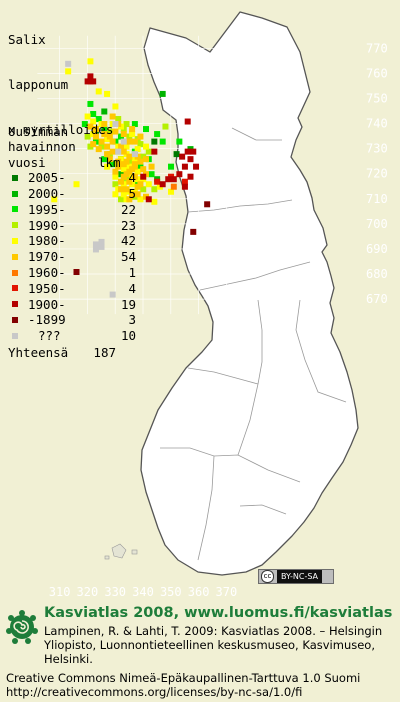  I want to click on legend-year-label: 1900-, so click(47, 304).